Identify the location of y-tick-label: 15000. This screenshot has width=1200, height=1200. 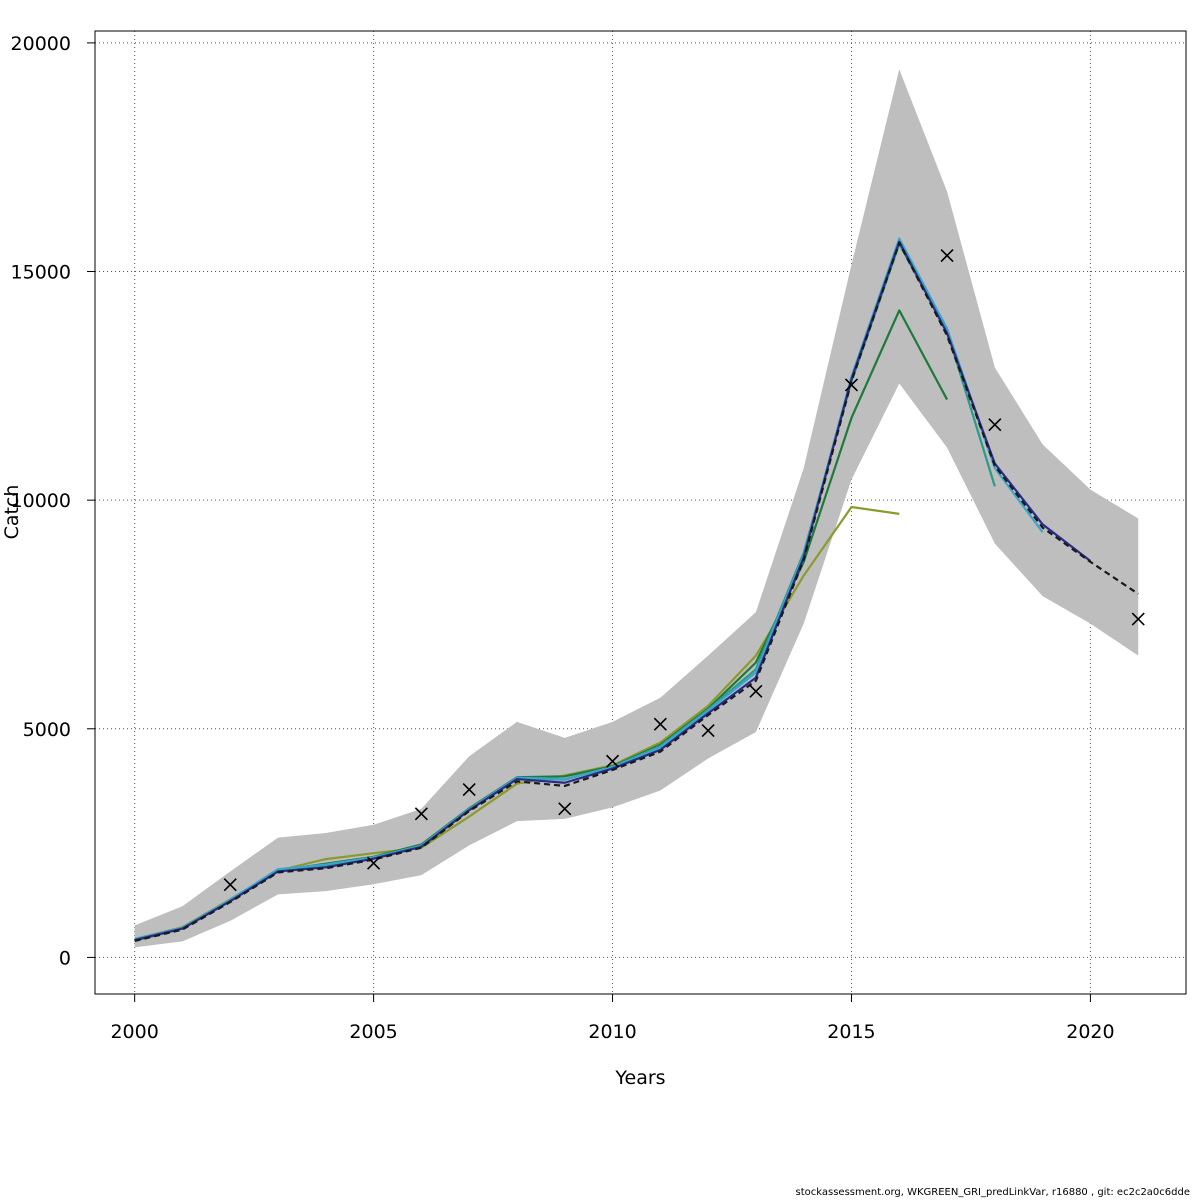
(41, 273).